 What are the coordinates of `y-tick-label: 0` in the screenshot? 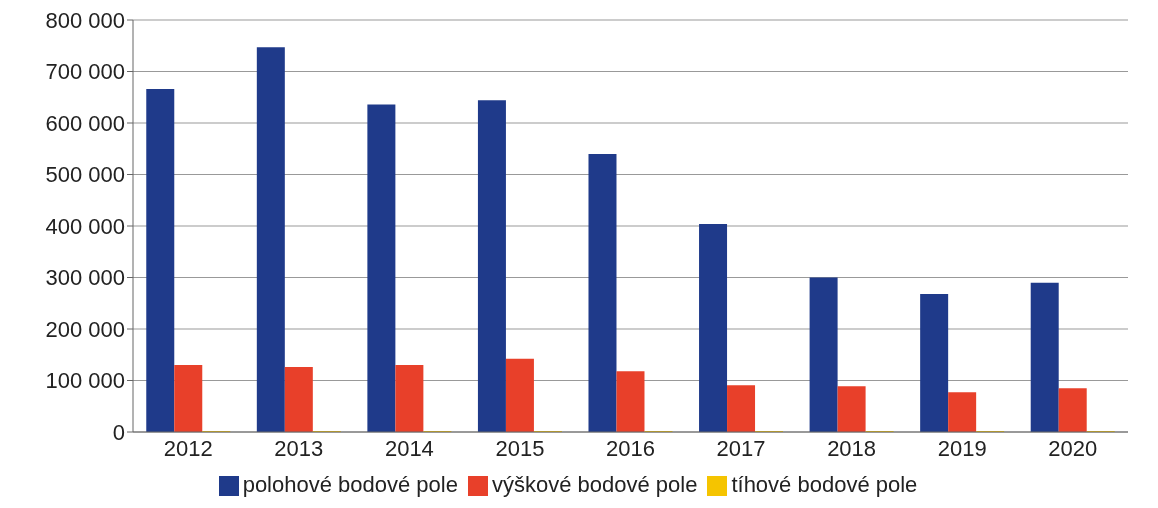 It's located at (118, 432).